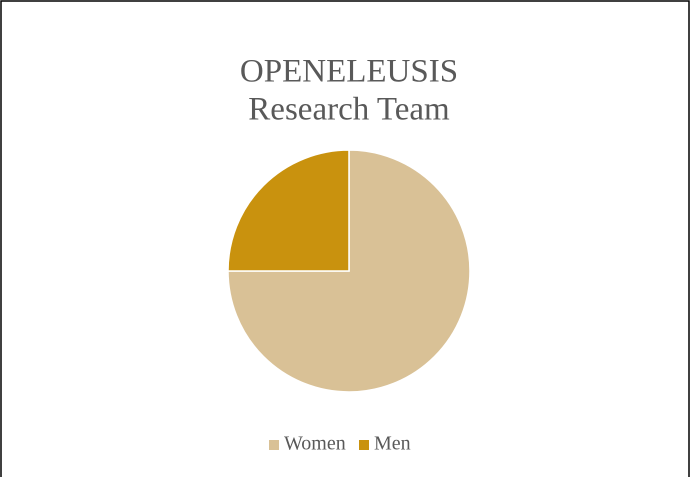  Describe the element at coordinates (349, 110) in the screenshot. I see `chart-title: Research Team` at that location.